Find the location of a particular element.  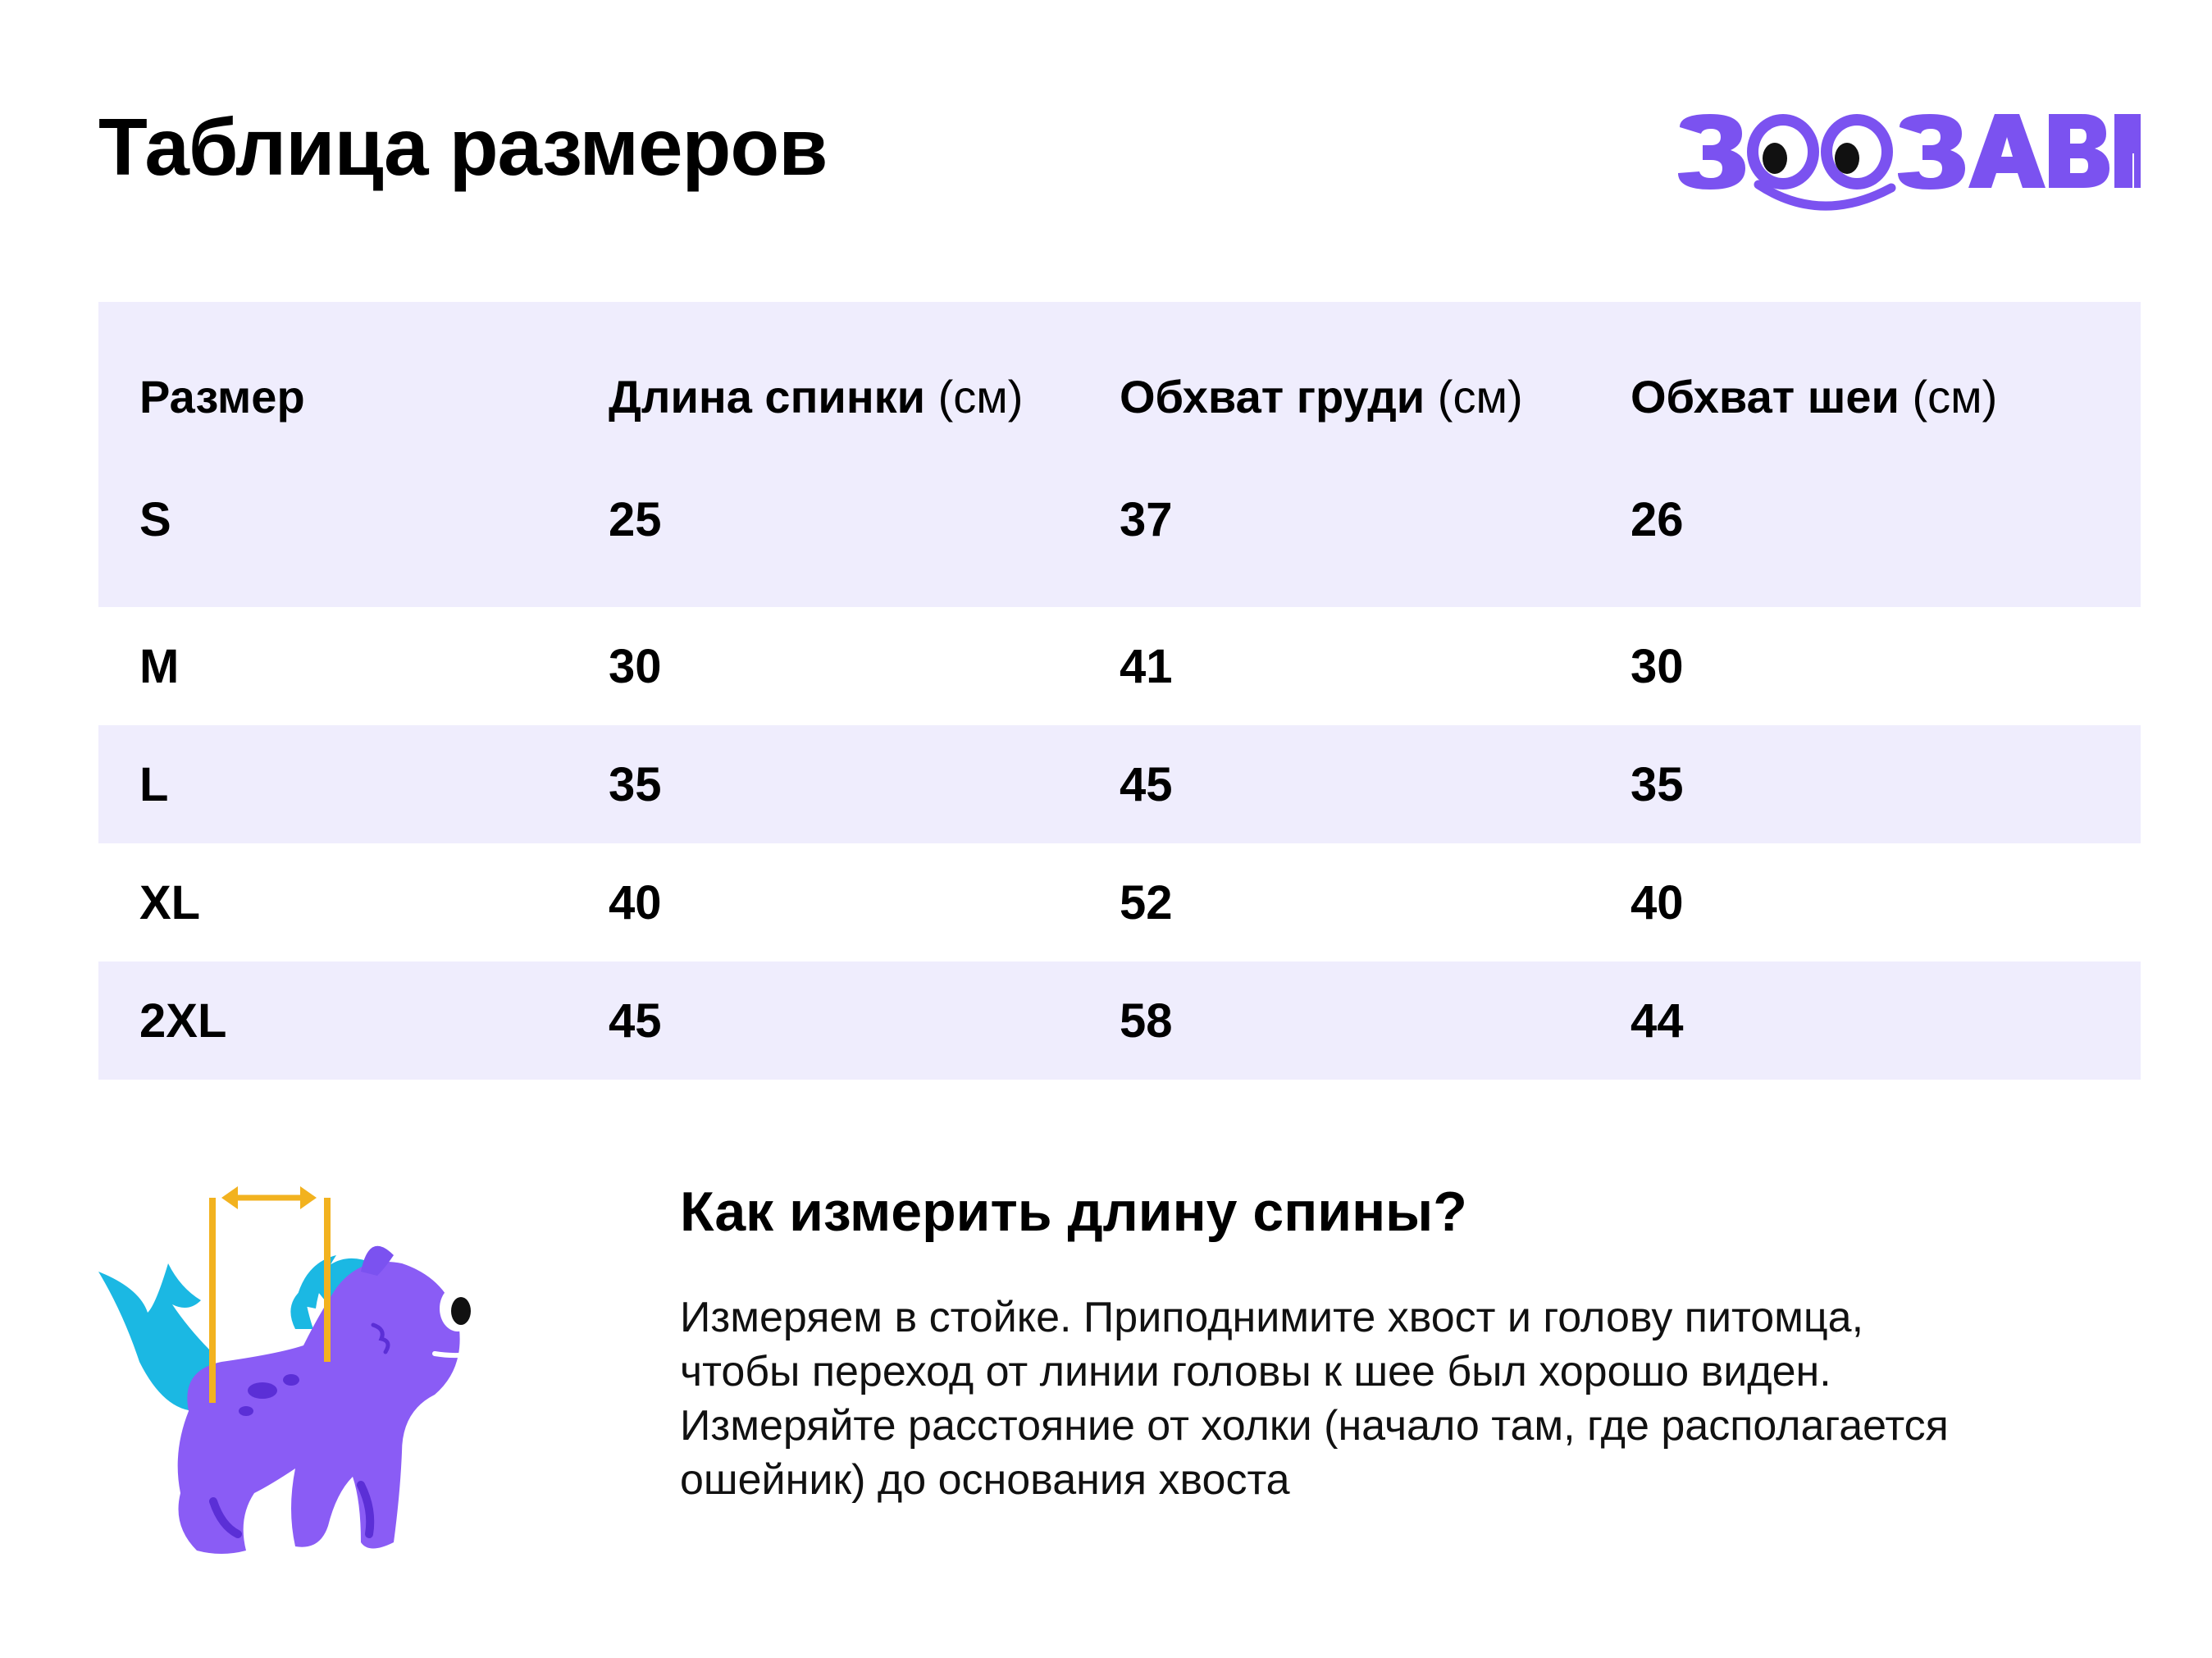

measure-line-right is located at coordinates (327, 1280).